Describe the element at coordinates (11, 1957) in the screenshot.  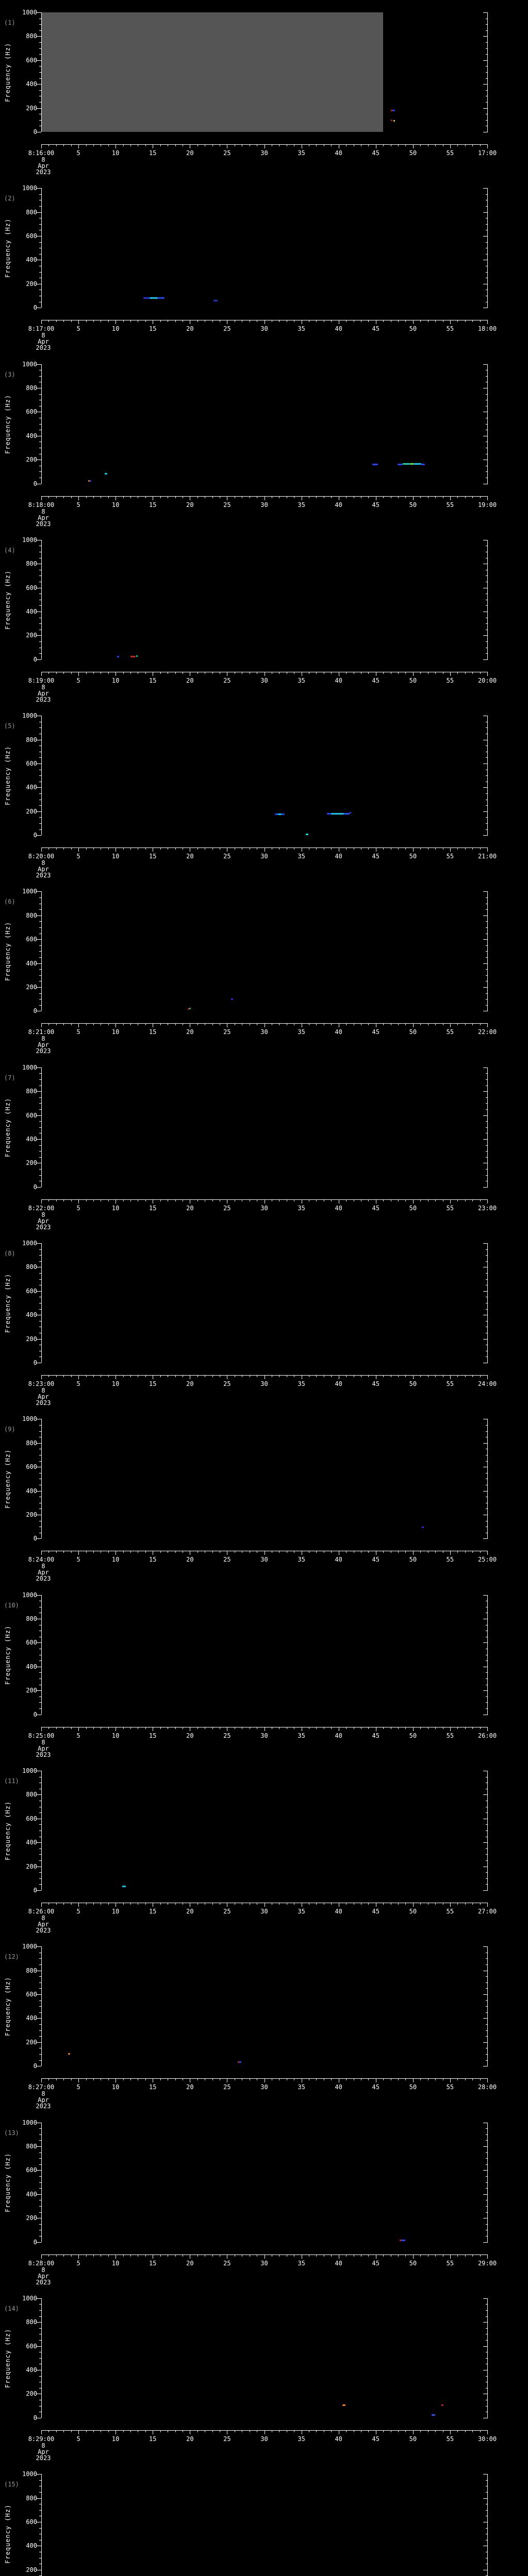
I see `panel-number: (12)` at that location.